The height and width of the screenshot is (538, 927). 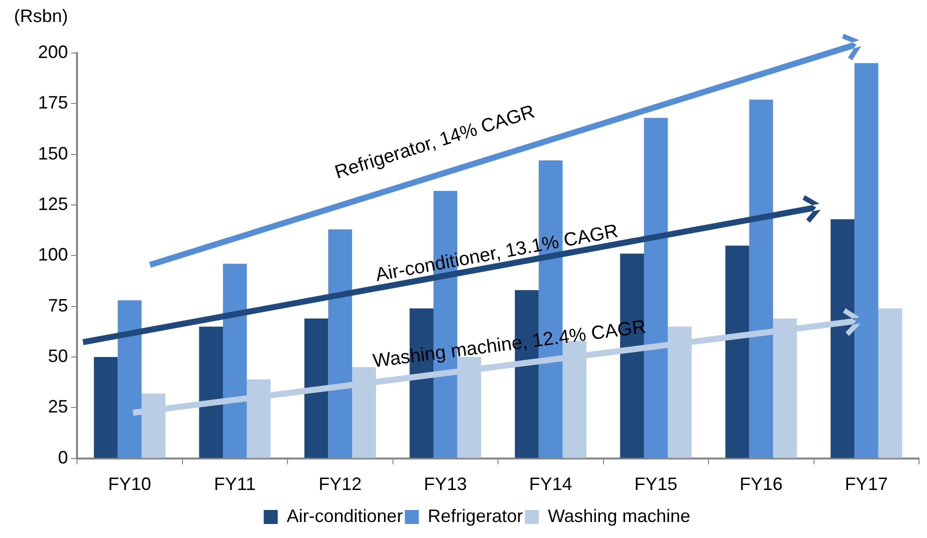 I want to click on x-tick-label: FY13, so click(x=445, y=484).